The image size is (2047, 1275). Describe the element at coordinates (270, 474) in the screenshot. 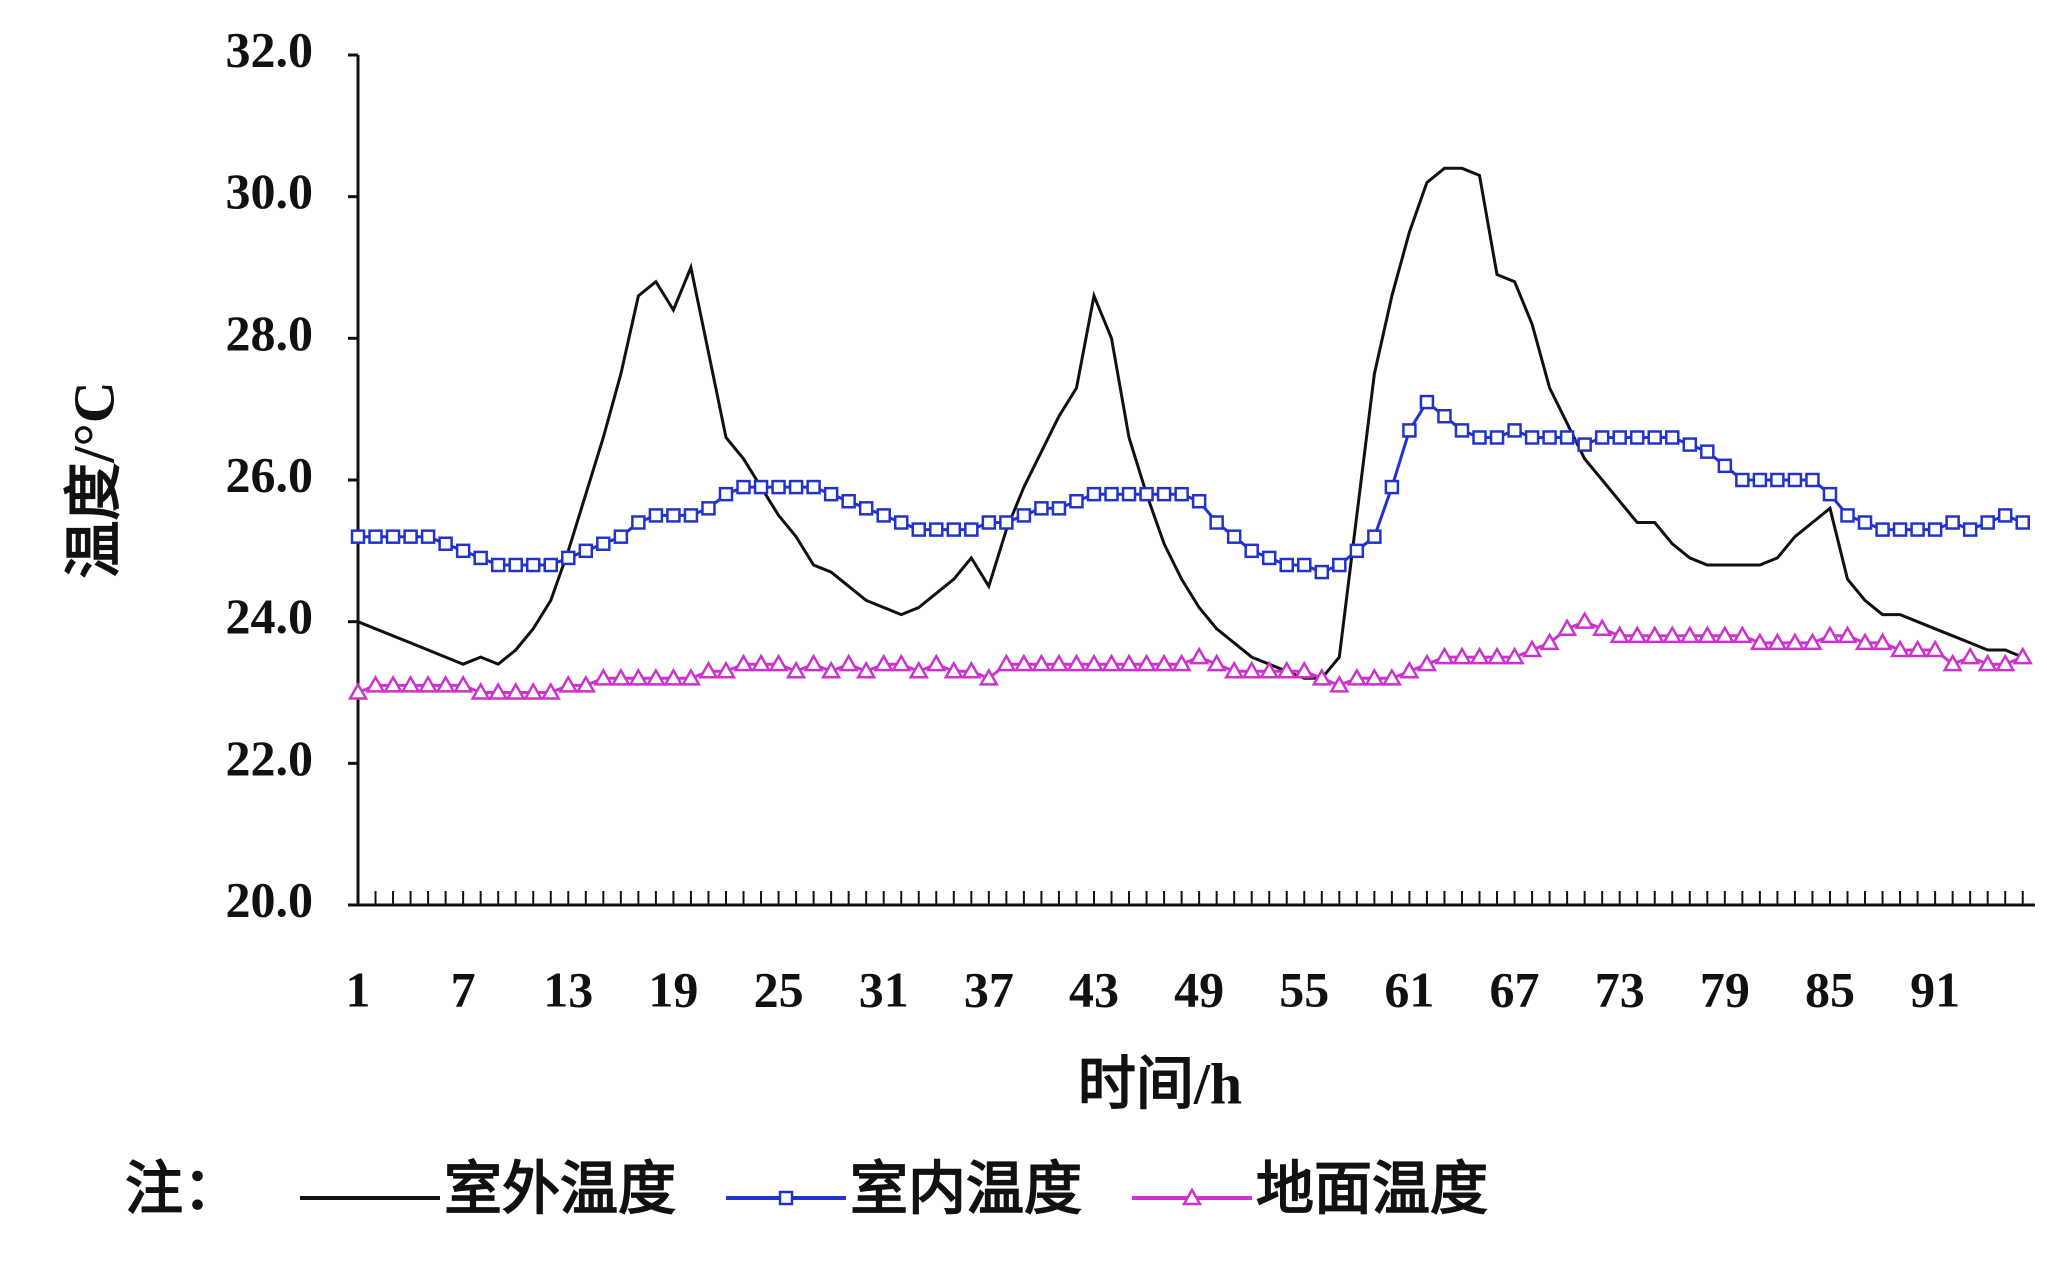

I see `y-tick-label: 26.0` at that location.